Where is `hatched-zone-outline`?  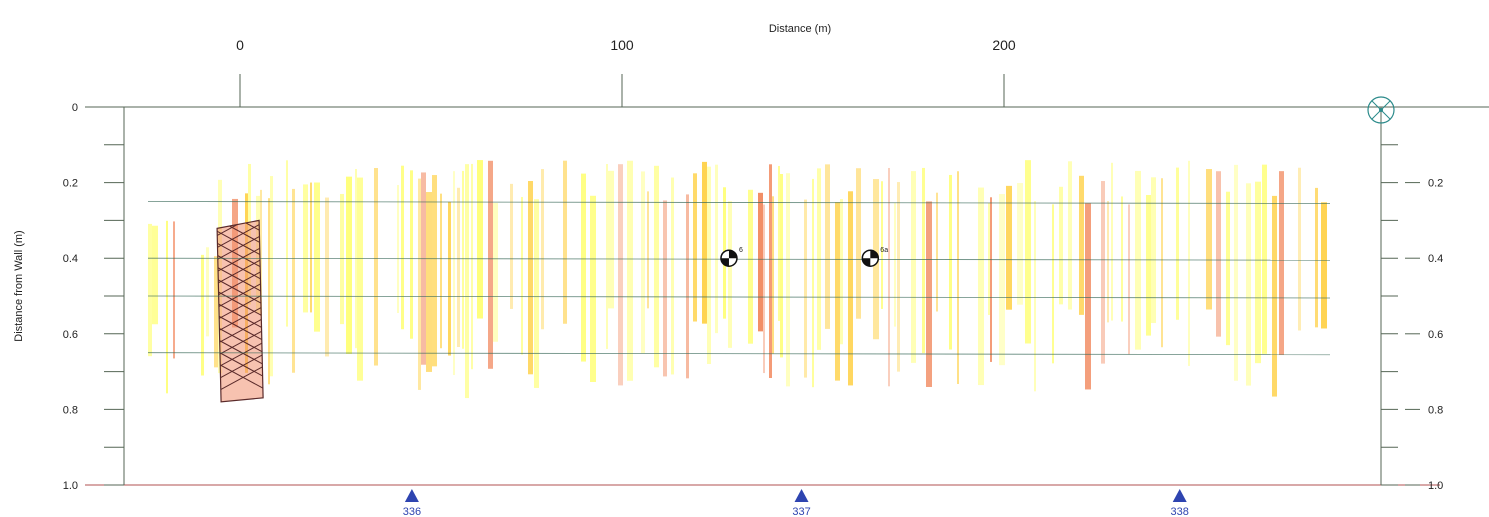
hatched-zone-outline is located at coordinates (240, 311).